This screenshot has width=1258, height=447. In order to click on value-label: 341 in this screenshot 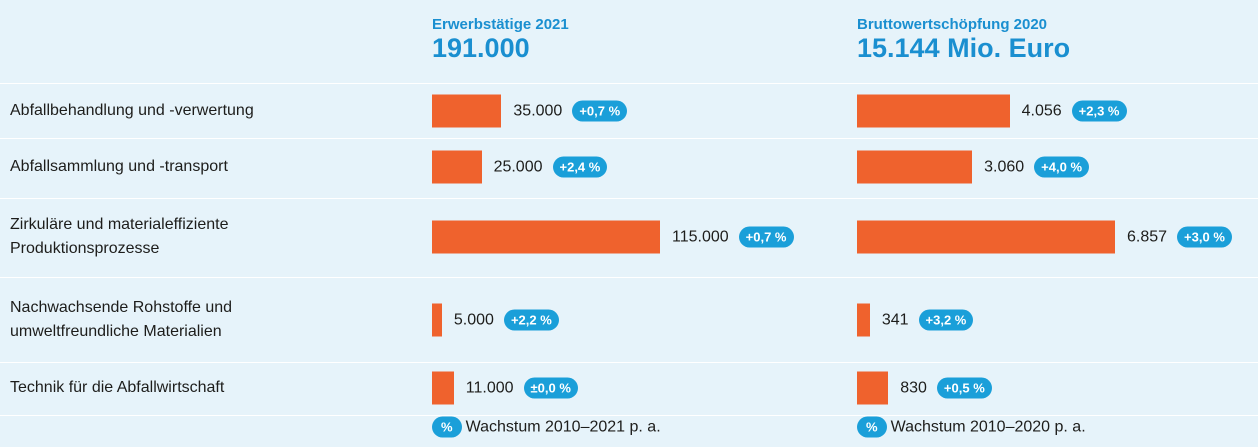, I will do `click(895, 319)`.